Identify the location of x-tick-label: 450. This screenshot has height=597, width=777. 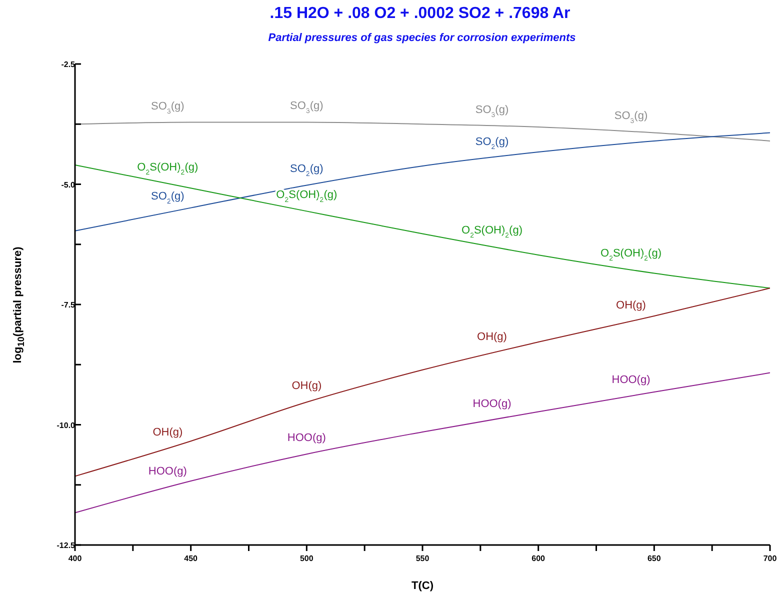
(191, 558).